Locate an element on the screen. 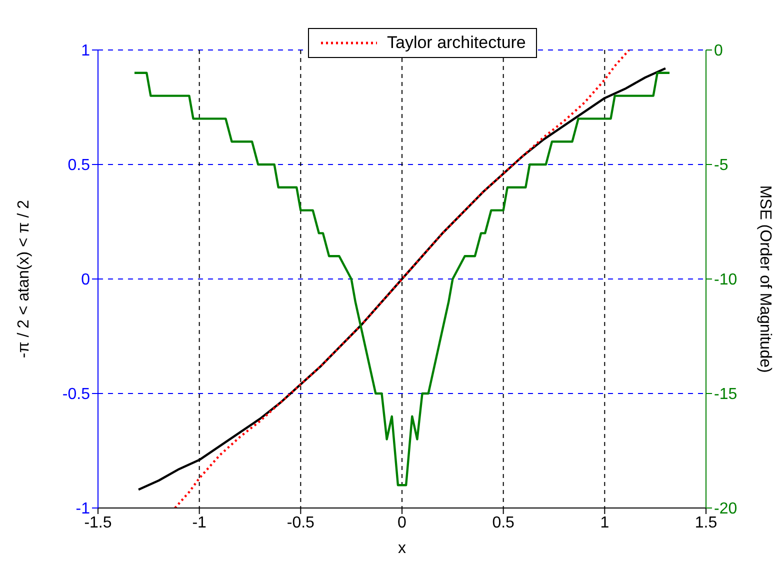 This screenshot has width=783, height=571. legend-label: Taylor architecture is located at coordinates (456, 43).